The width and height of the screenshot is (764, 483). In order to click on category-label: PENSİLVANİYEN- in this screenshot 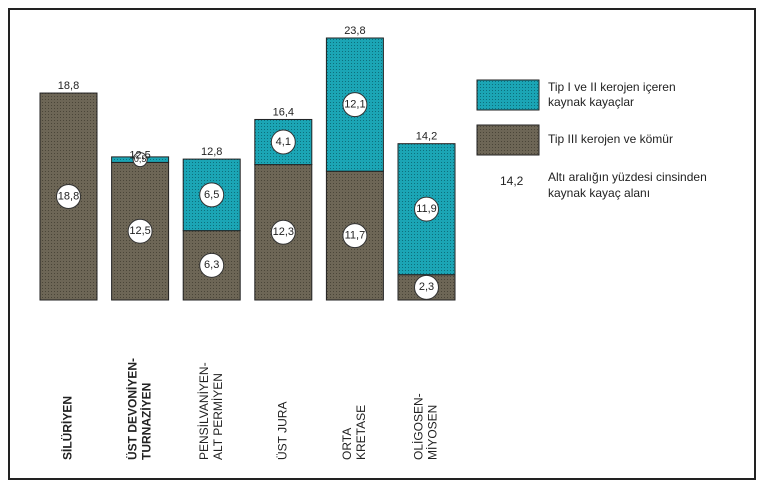, I will do `click(204, 411)`.